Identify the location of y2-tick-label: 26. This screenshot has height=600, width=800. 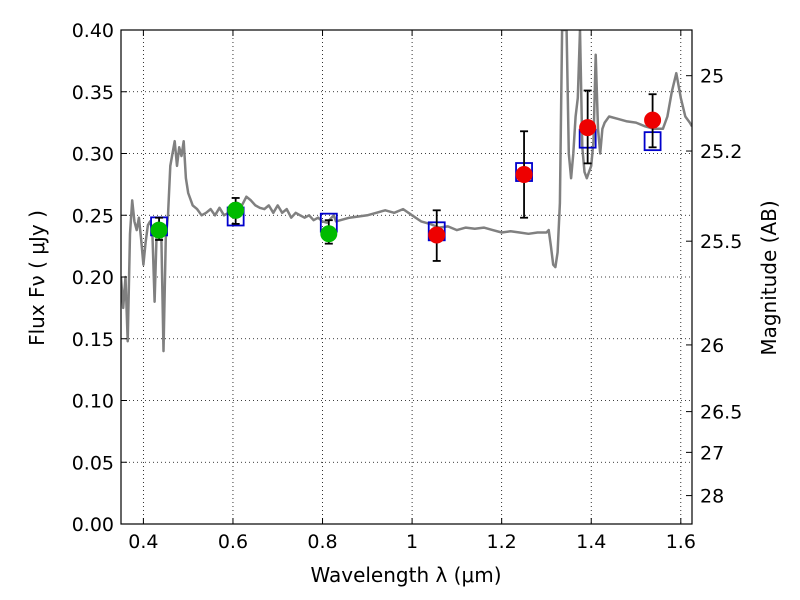
(712, 346).